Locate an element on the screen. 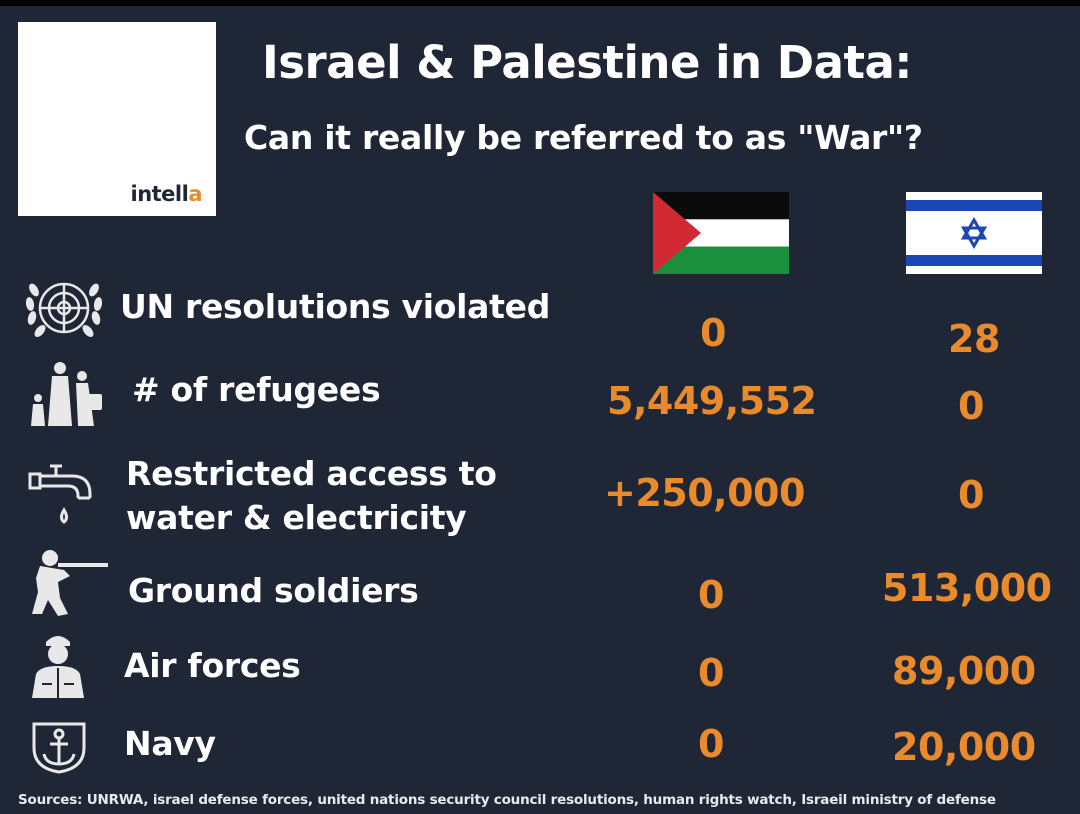  value-israel-ground-soldiers: 513,000 is located at coordinates (967, 588).